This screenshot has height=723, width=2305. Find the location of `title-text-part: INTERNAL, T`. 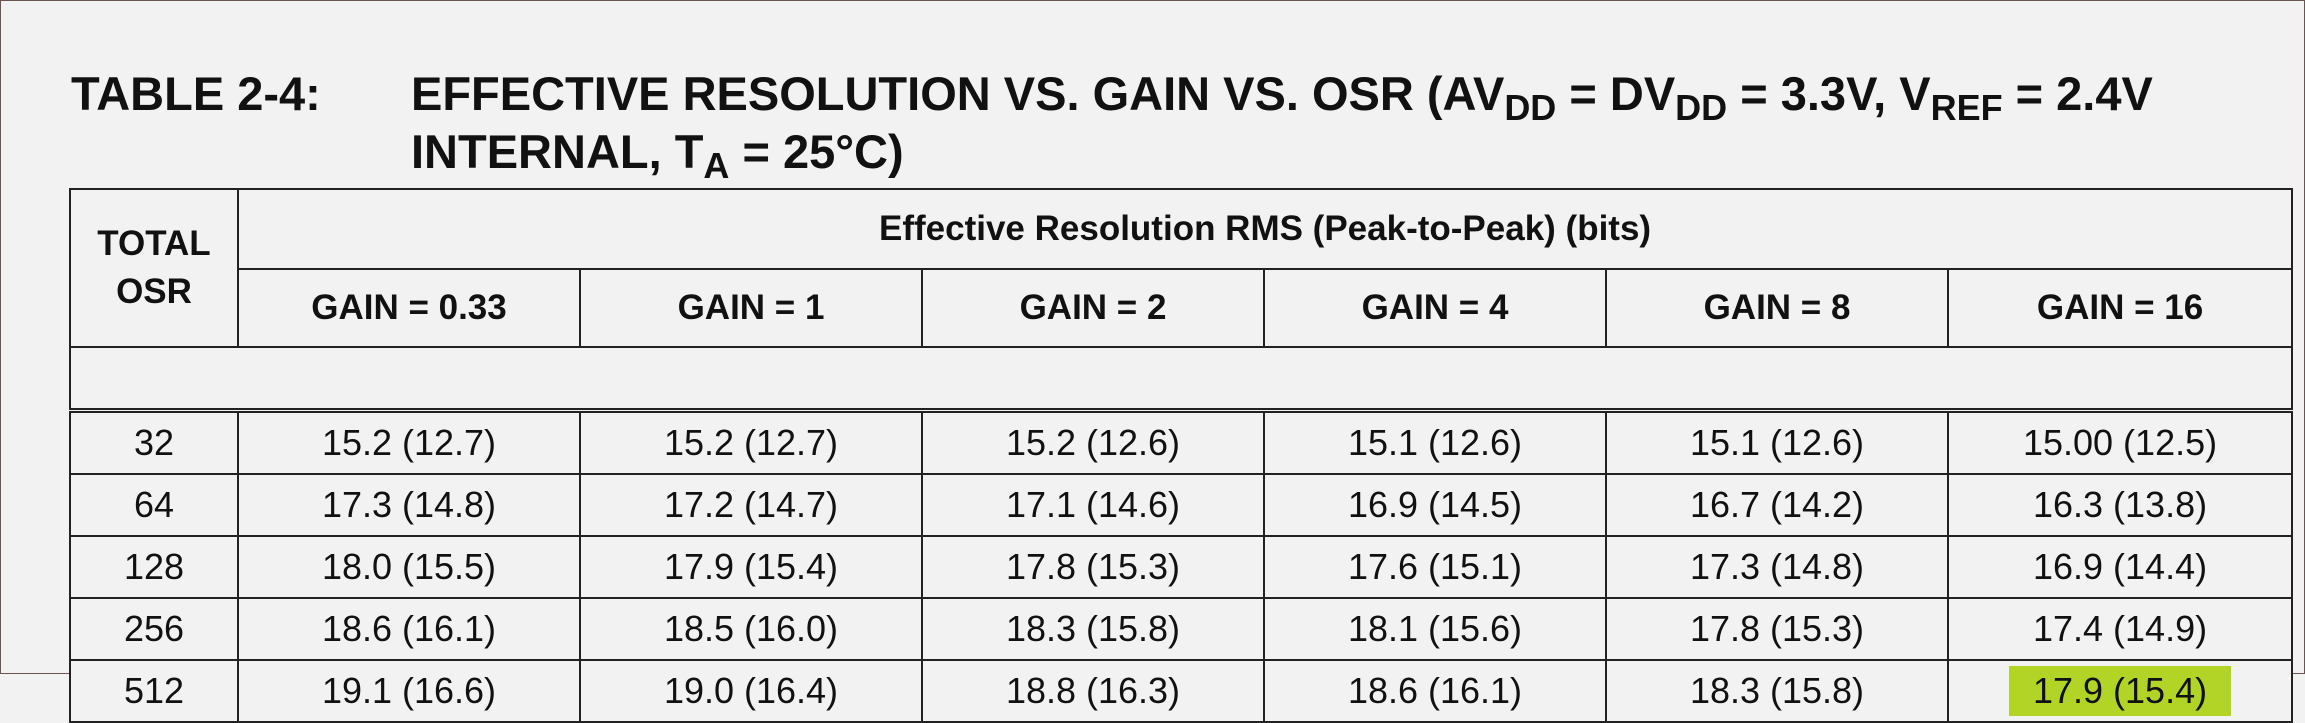

title-text-part: INTERNAL, T is located at coordinates (557, 151).